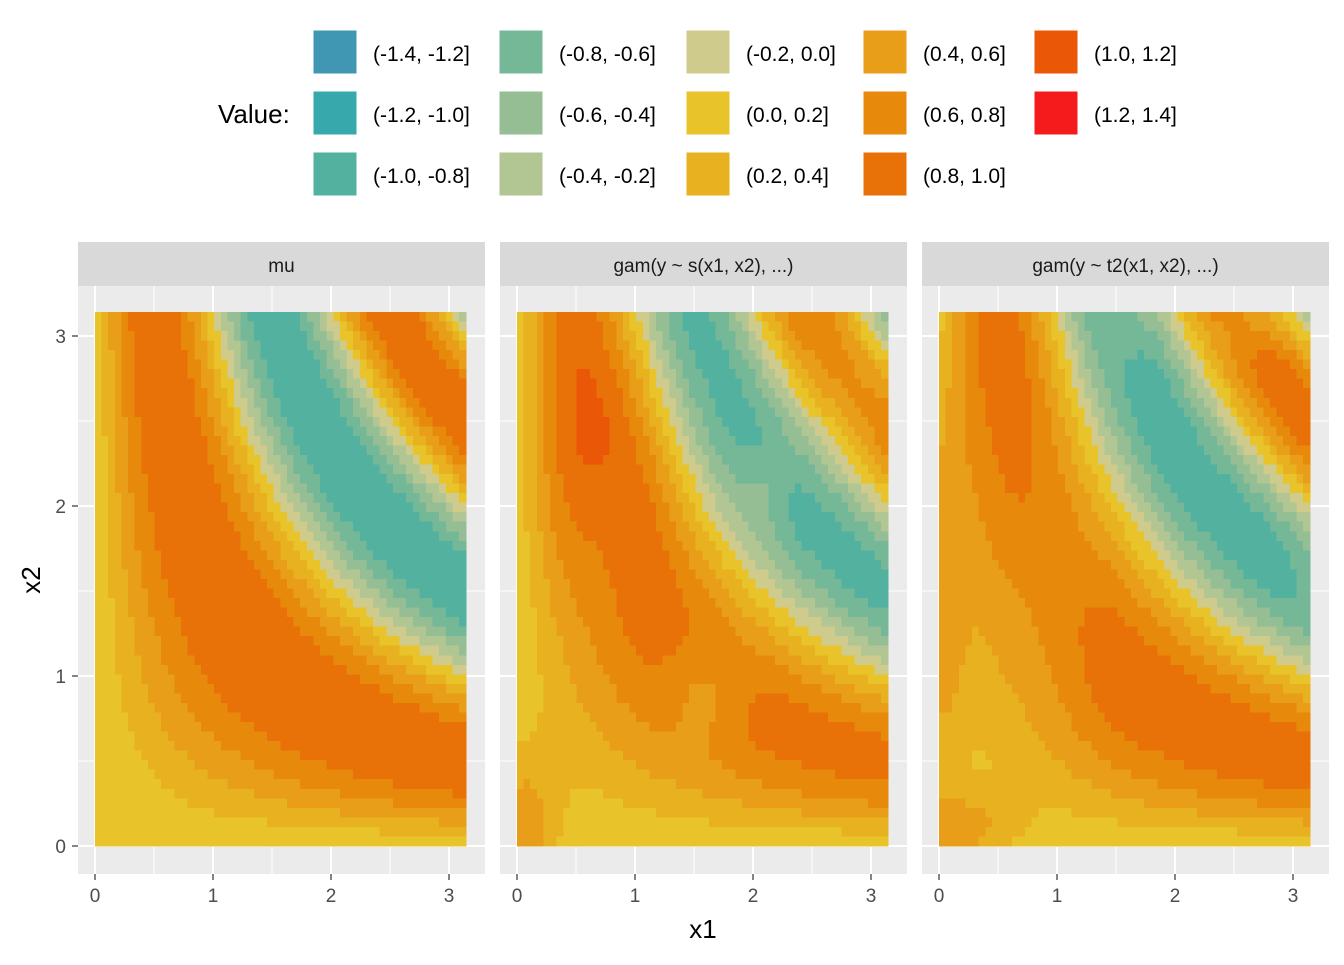 This screenshot has height=965, width=1344. I want to click on legend-label-4: (-0.6, -0.4], so click(607, 115).